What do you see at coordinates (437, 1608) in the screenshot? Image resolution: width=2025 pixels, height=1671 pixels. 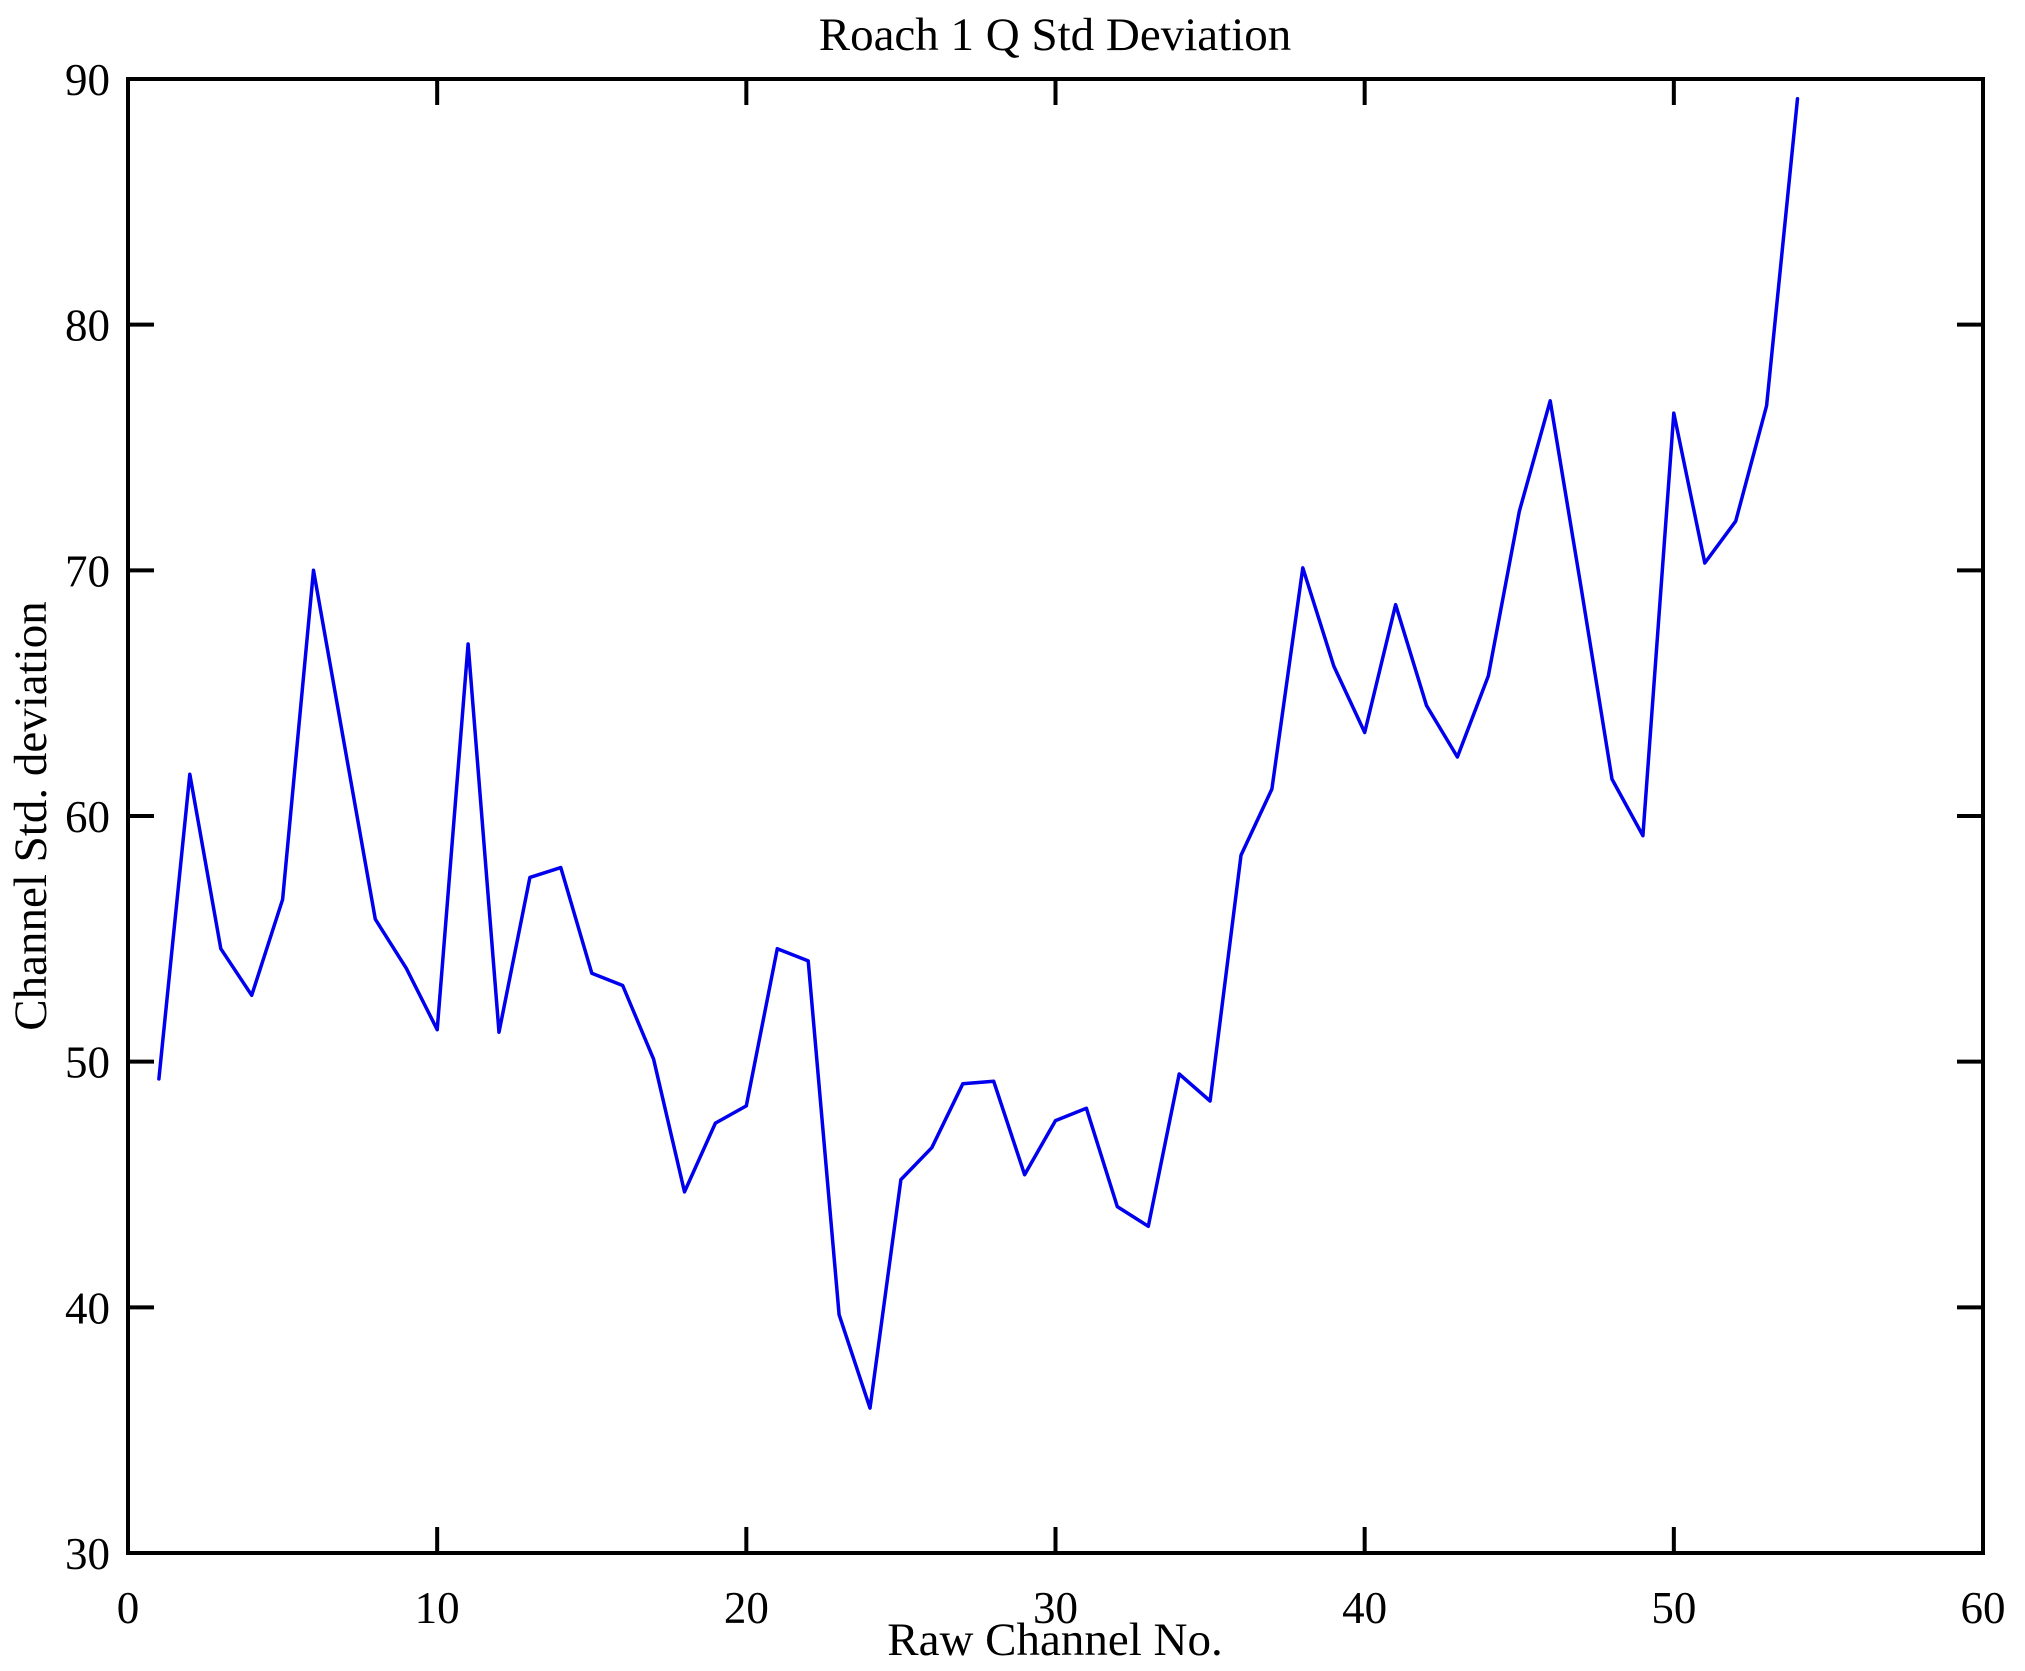 I see `x-tick-label: 10` at bounding box center [437, 1608].